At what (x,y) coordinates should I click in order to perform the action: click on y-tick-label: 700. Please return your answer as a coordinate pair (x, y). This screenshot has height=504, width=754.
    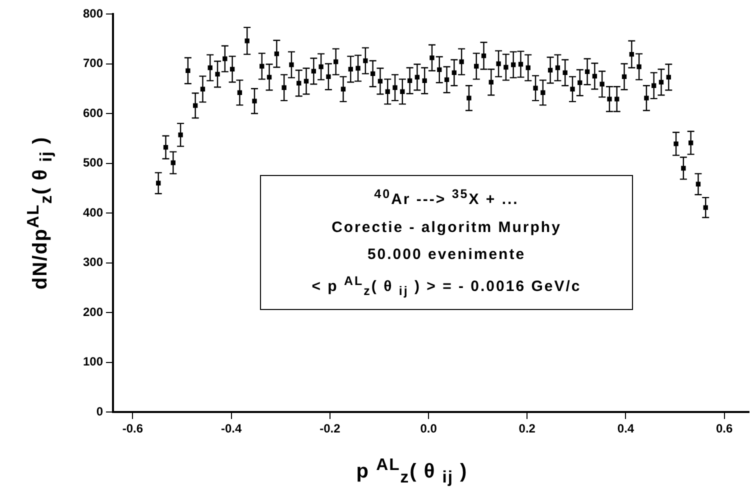
    Looking at the image, I should click on (93, 63).